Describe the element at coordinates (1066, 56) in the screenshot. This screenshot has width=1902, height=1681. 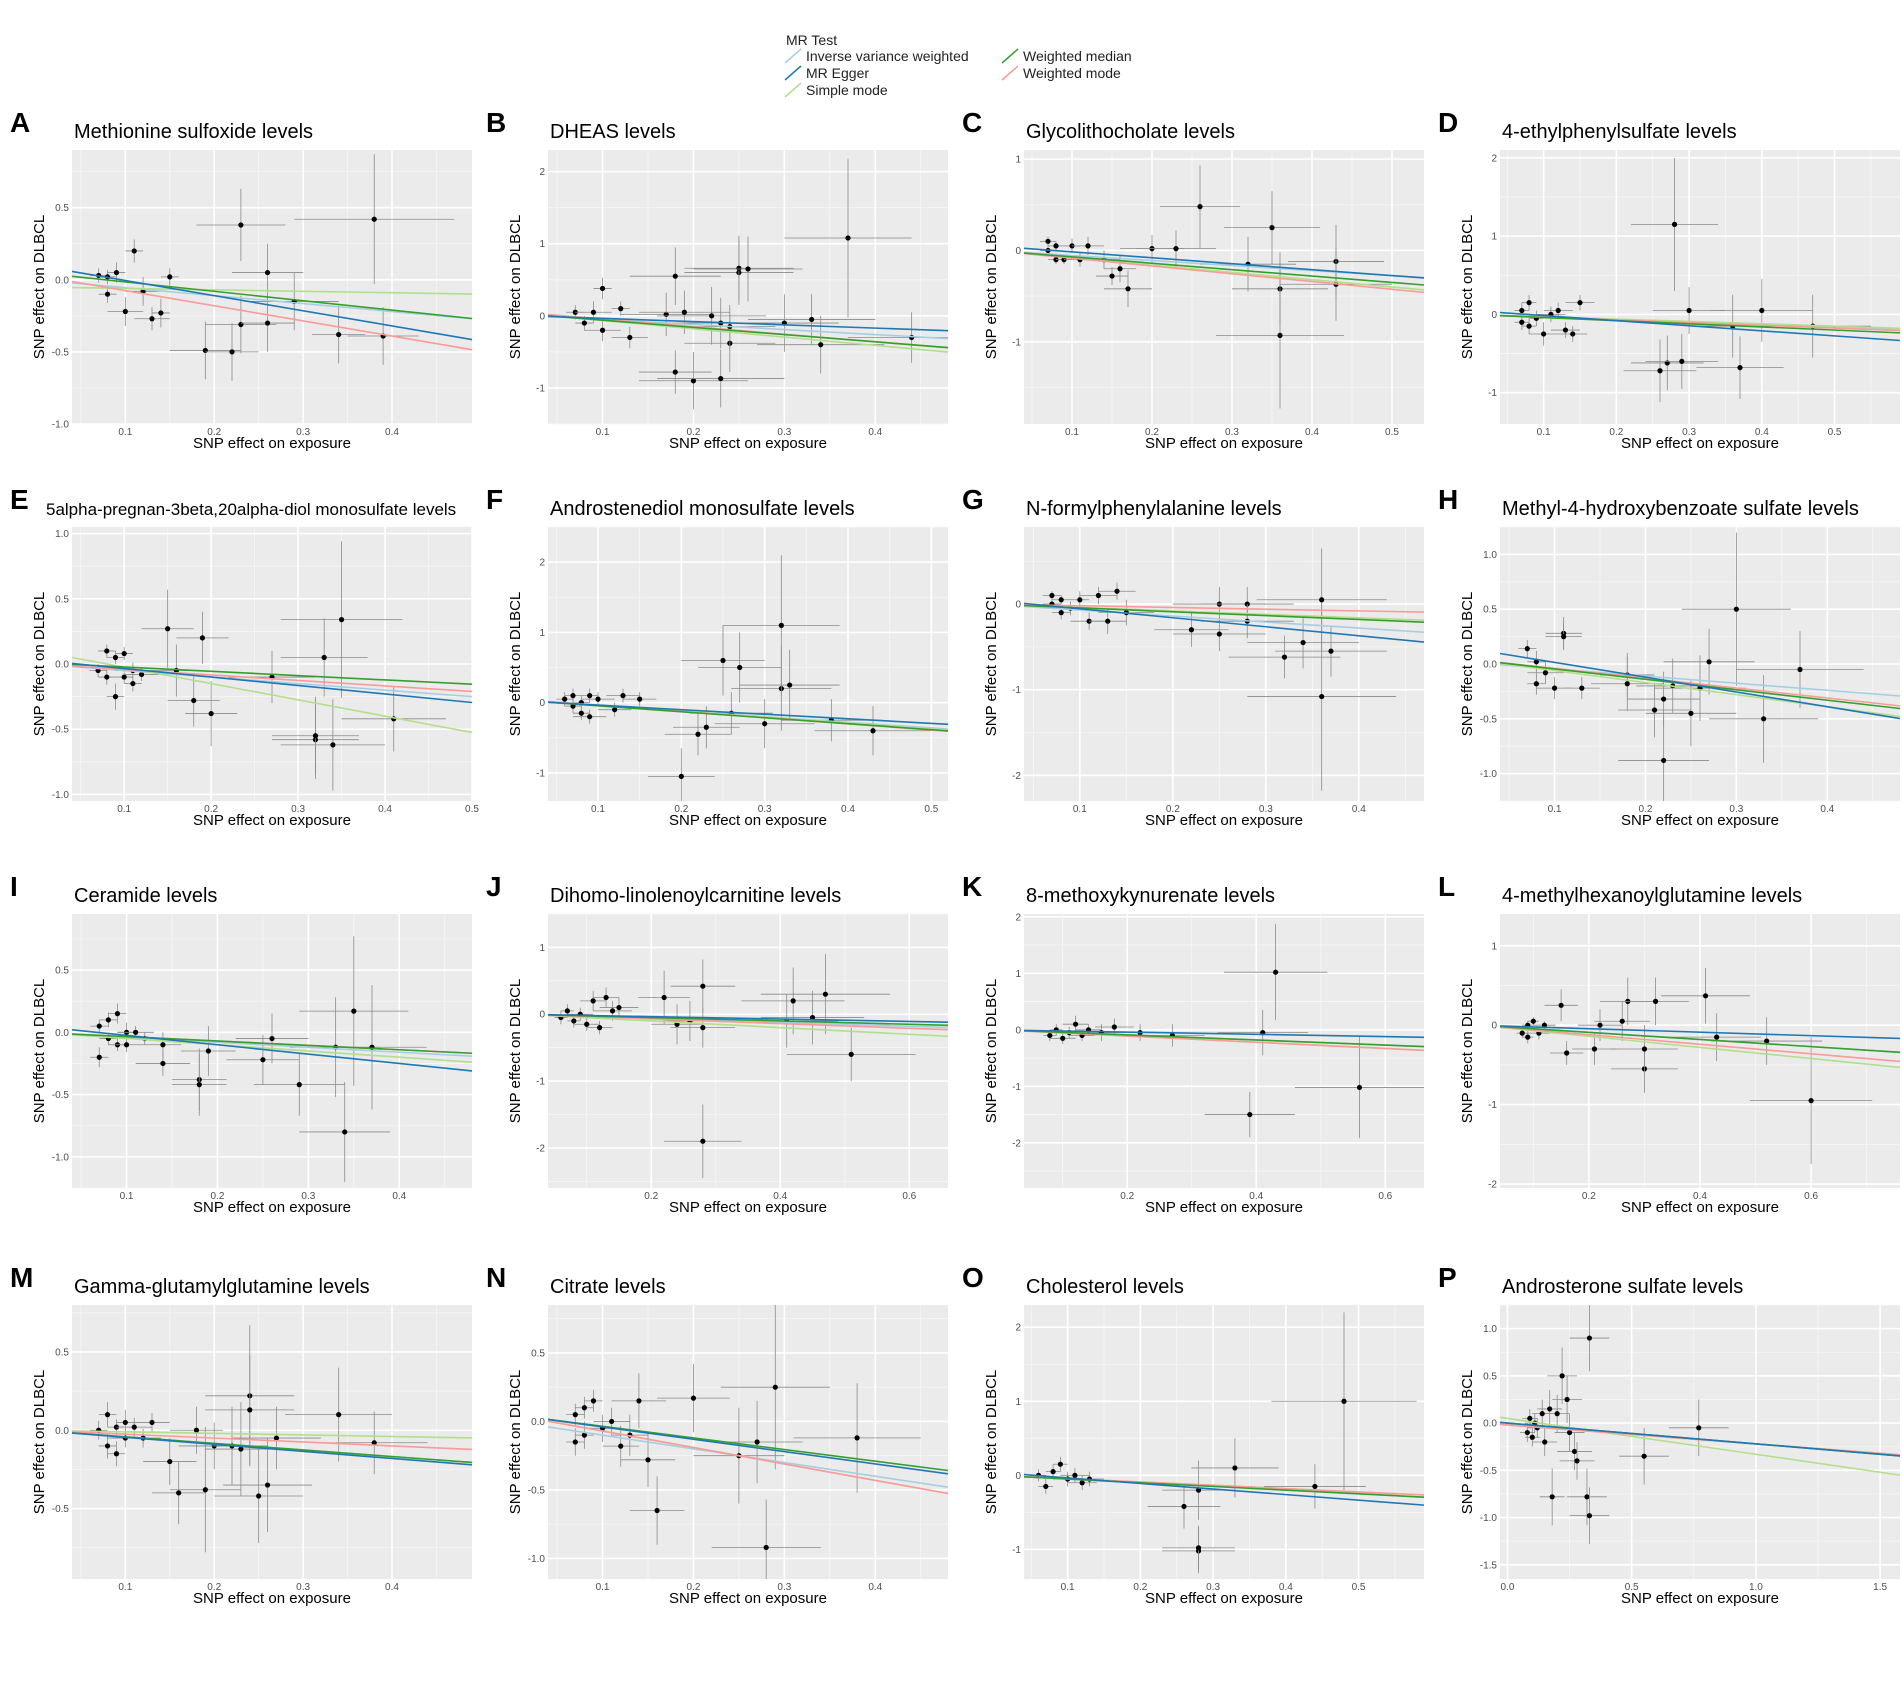
I see `legend-item-weighted-median: Weighted median` at that location.